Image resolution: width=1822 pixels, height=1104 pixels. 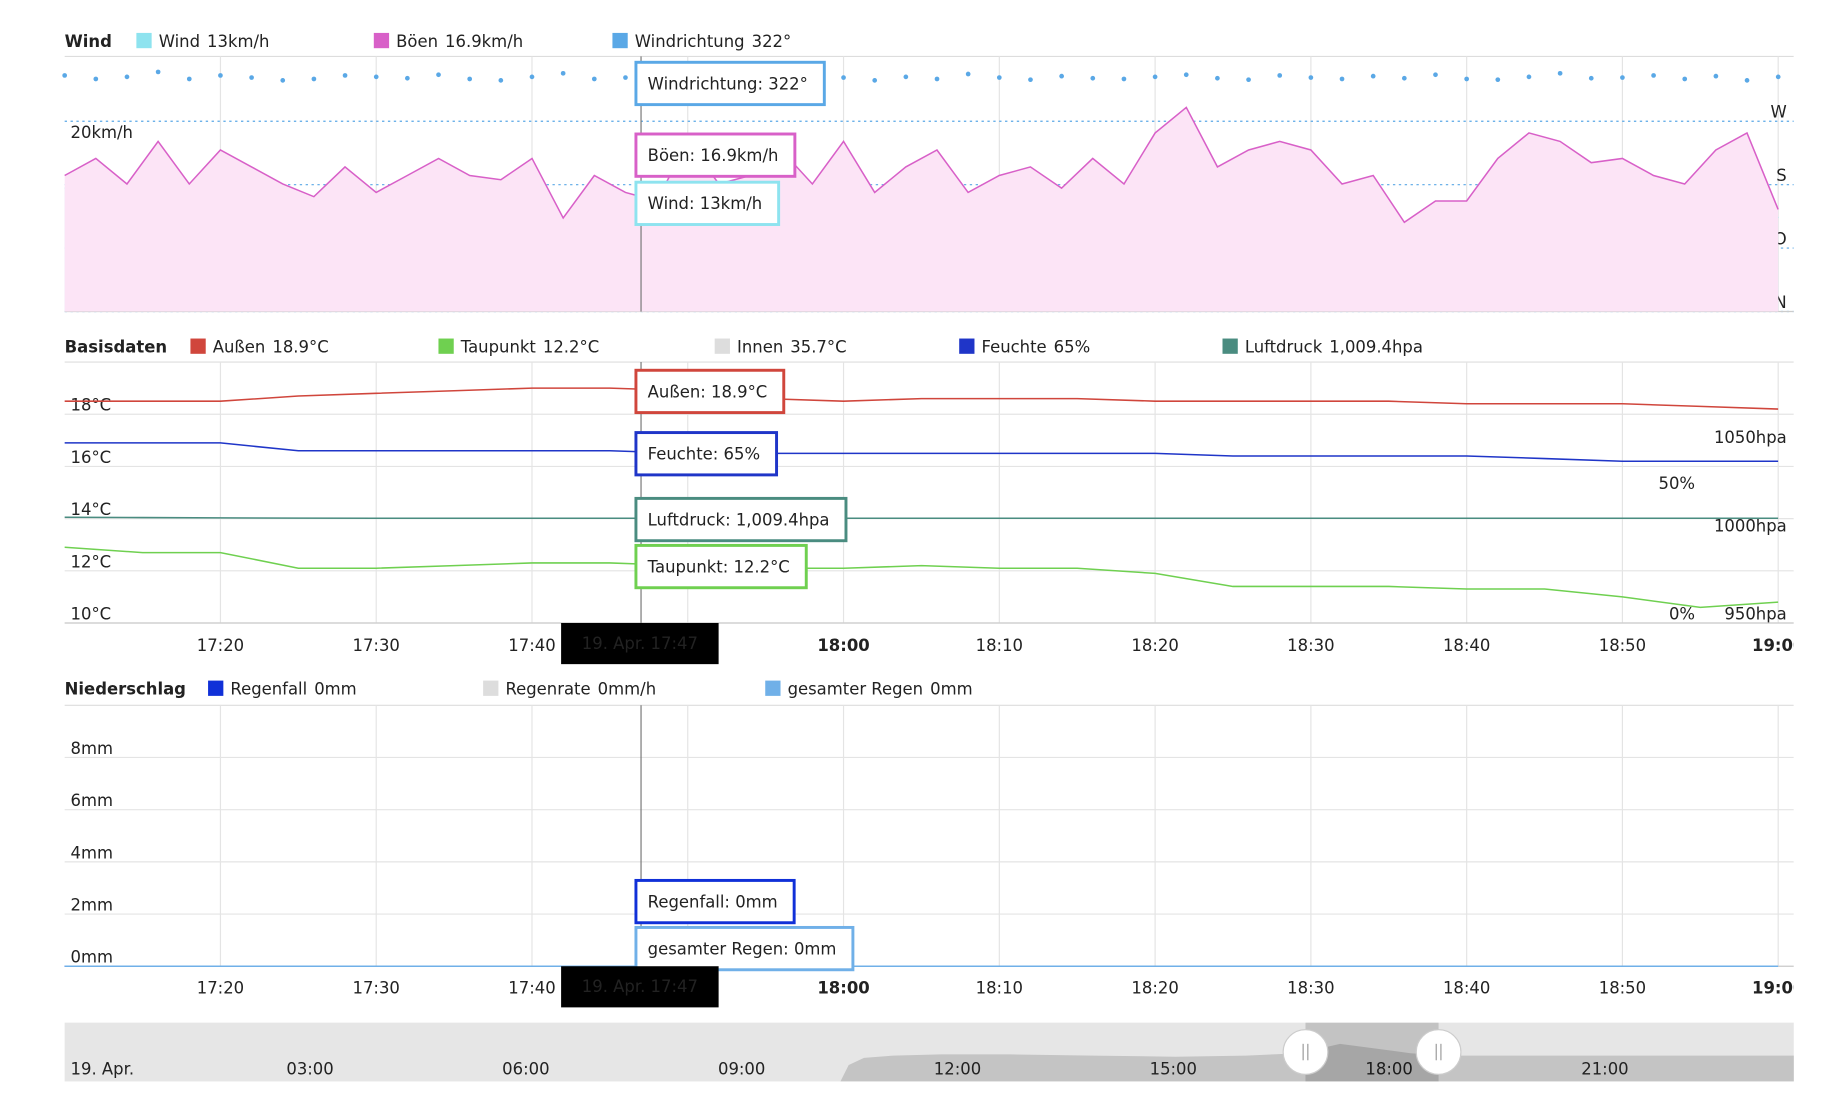 I want to click on tooltip-text: Windrichtung: 322°, so click(x=728, y=83).